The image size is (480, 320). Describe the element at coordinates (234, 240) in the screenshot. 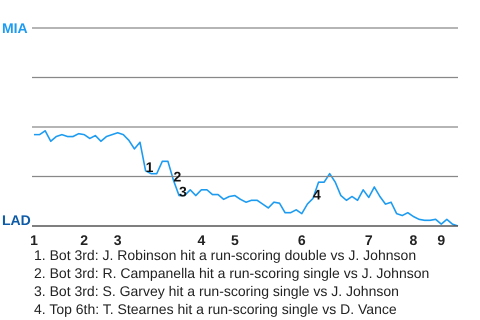

I see `x-tick-label: 5` at that location.